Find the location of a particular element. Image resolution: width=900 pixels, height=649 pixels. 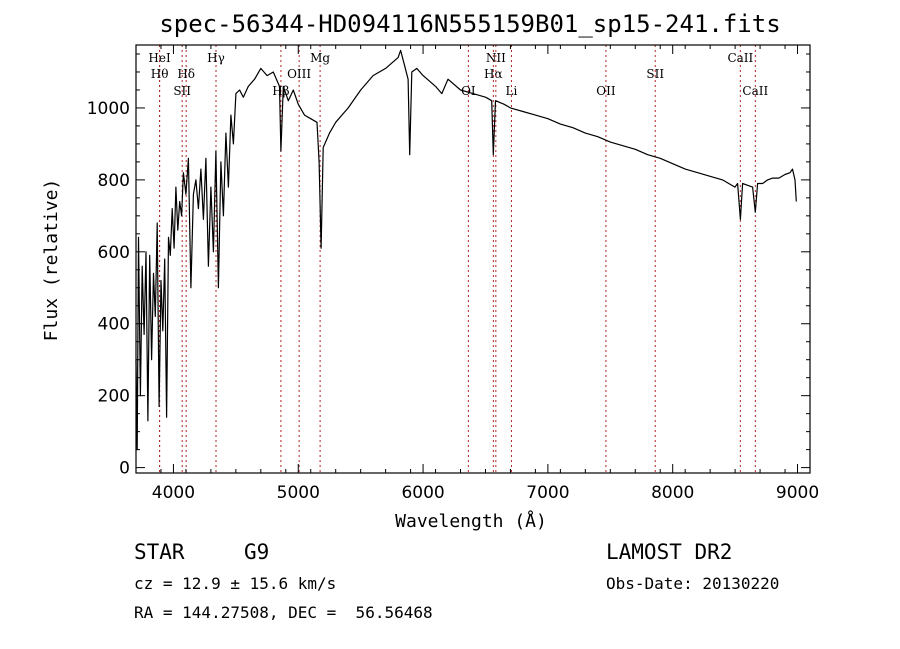

y-tick-label-0: 0 is located at coordinates (124, 469).